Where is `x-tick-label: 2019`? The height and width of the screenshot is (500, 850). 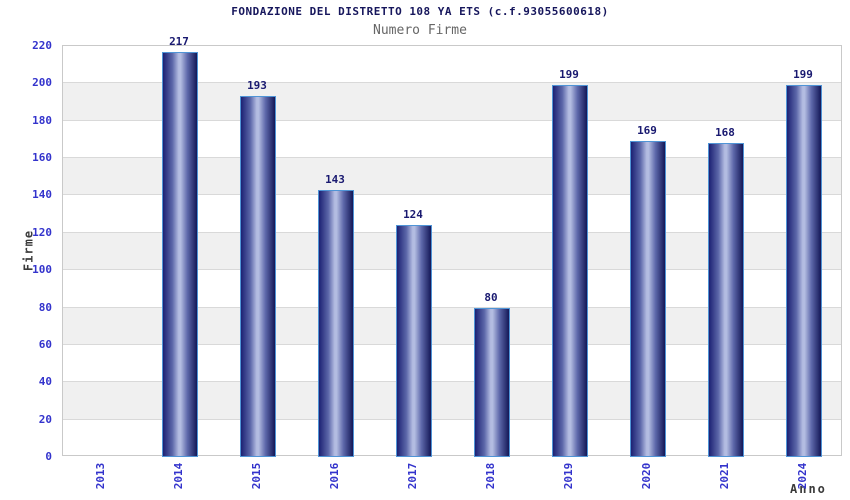
x-tick-label: 2019 is located at coordinates (568, 476).